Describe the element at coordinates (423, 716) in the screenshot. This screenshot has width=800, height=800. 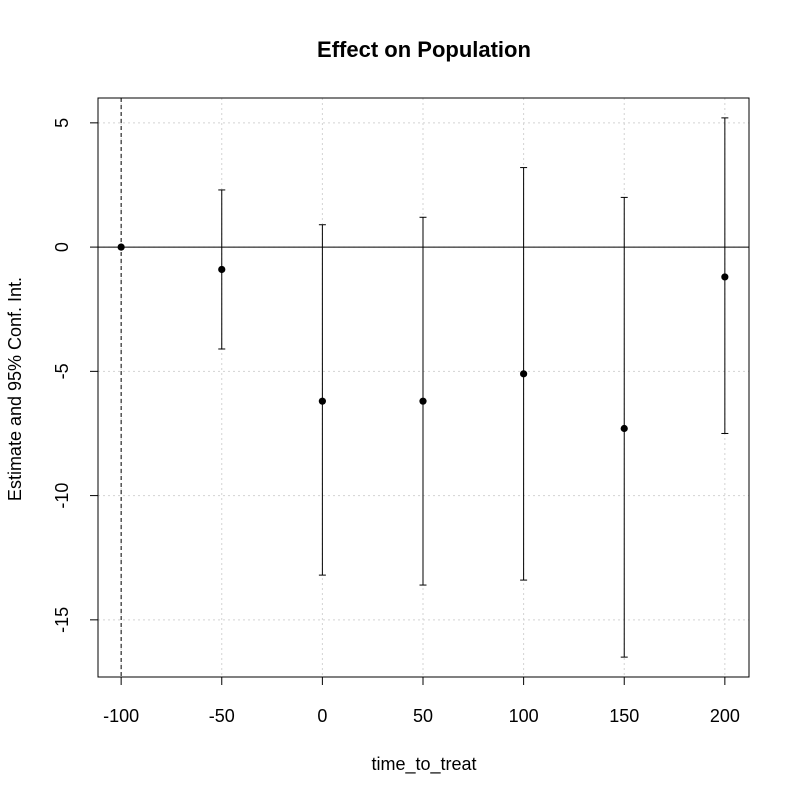
I see `x-tick-label: 50` at that location.